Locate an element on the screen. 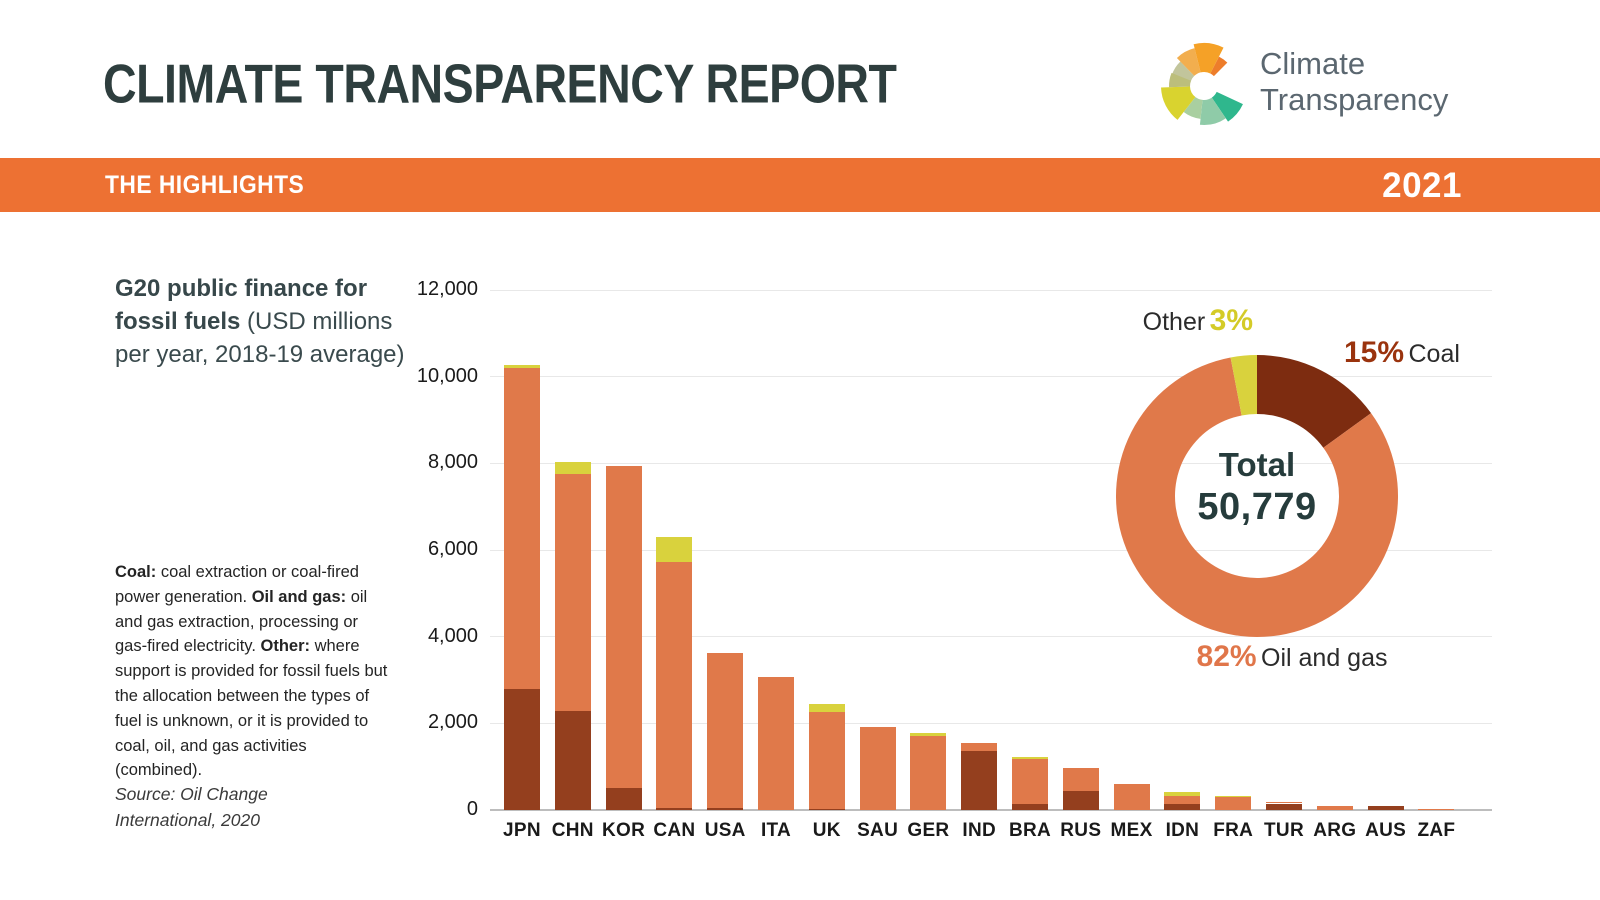 The width and height of the screenshot is (1600, 900). bar-sau-oil-and-gas is located at coordinates (877, 768).